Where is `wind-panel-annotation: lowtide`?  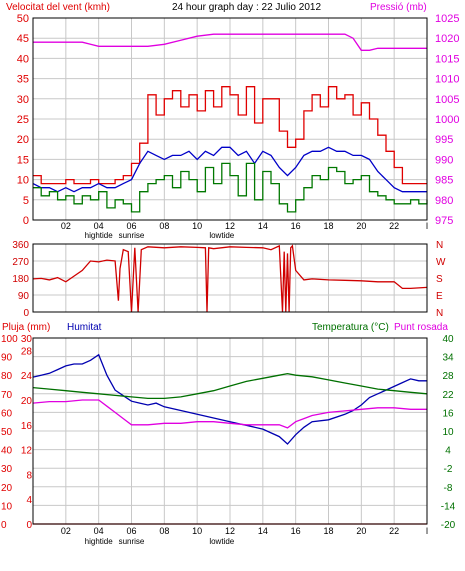 wind-panel-annotation: lowtide is located at coordinates (221, 235).